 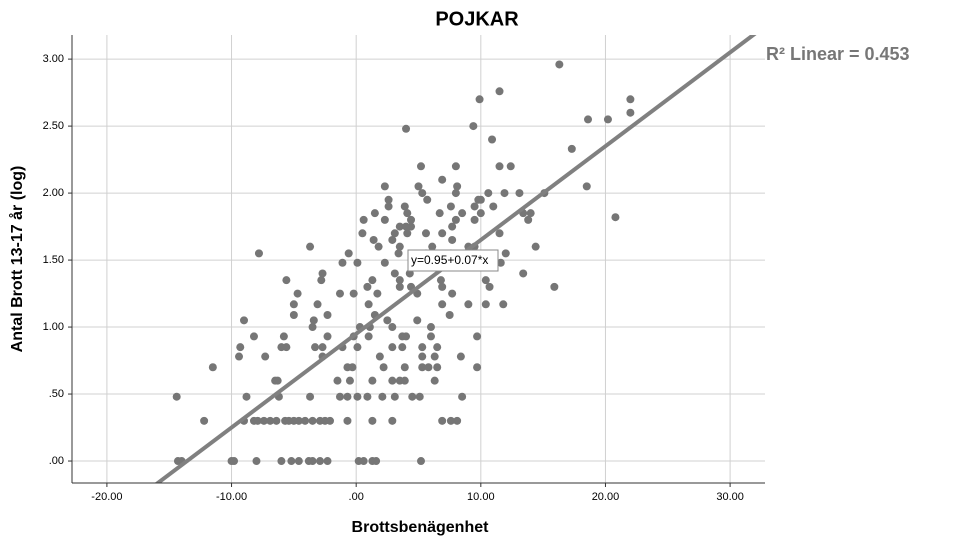 What do you see at coordinates (56, 461) in the screenshot?
I see `y-tick-label: .00` at bounding box center [56, 461].